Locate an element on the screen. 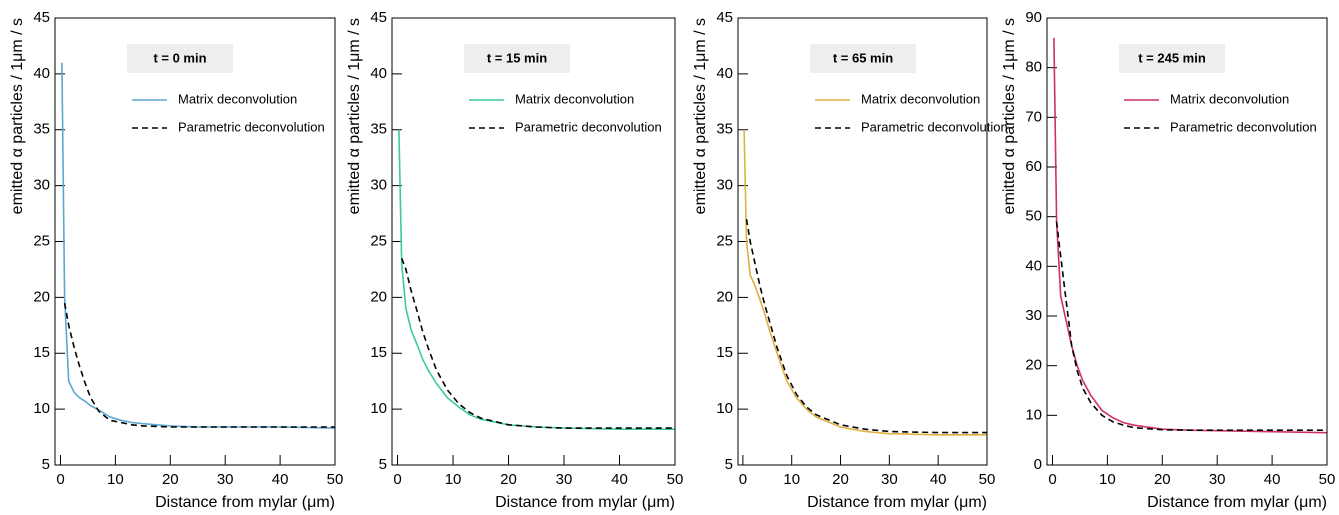  y-tick-label: 70 is located at coordinates (1033, 116).